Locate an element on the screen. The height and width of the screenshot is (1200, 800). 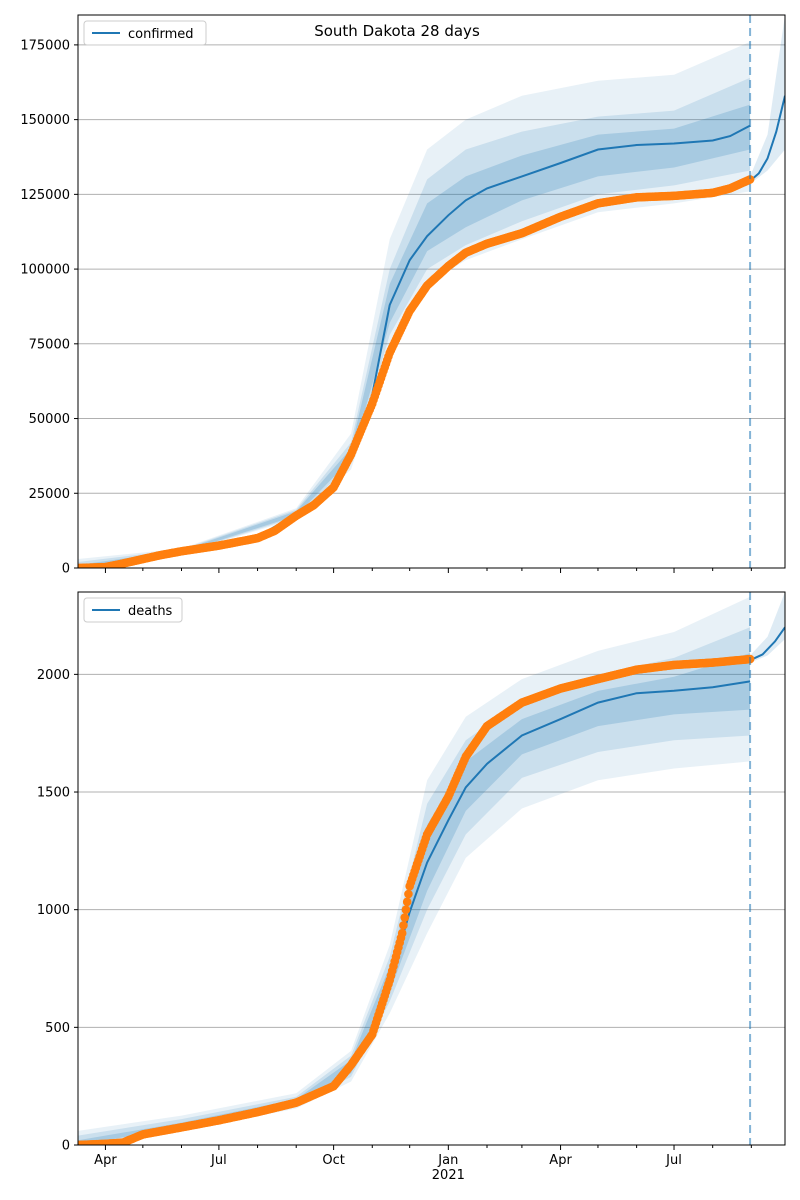
y-tick-label: 75000 is located at coordinates (49, 344).